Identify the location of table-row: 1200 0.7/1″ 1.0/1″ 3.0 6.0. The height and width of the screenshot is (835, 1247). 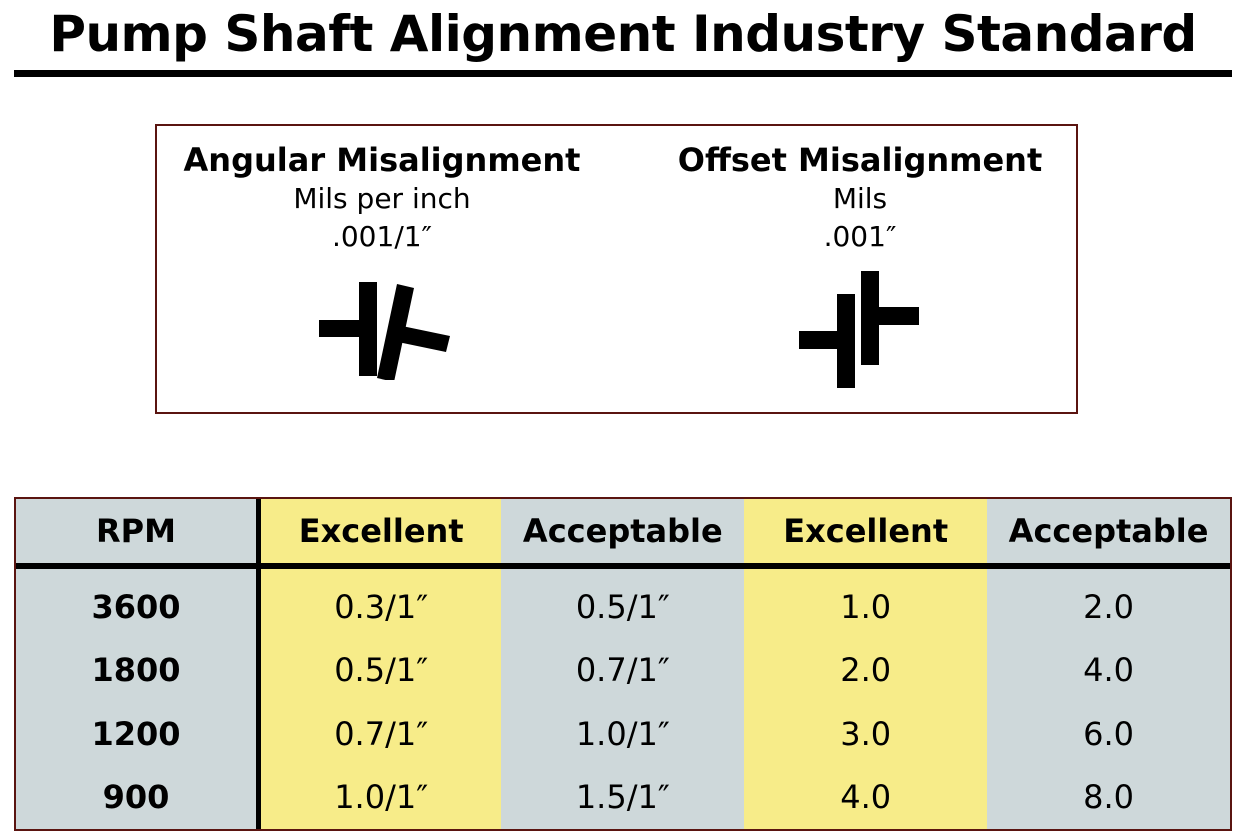
(623, 734).